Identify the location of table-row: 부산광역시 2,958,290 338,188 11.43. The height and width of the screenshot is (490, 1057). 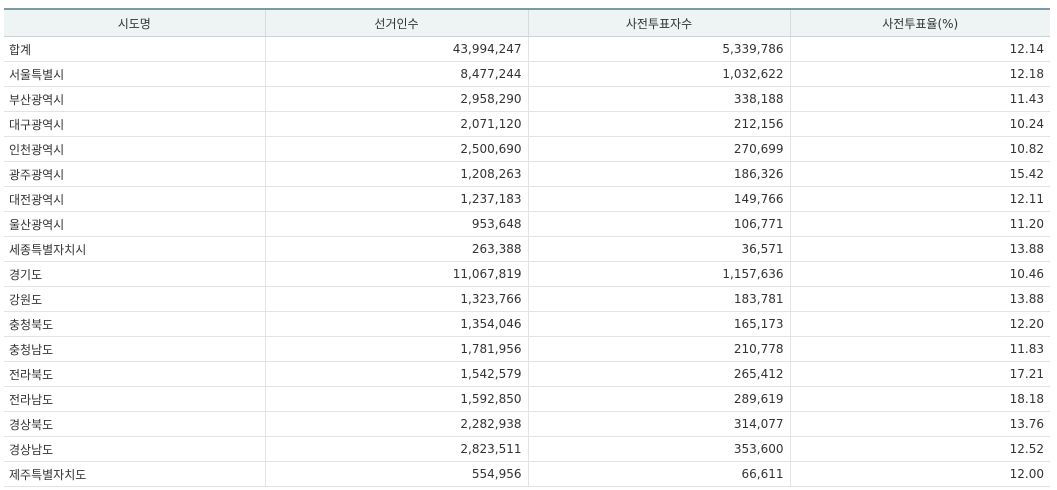
(527, 99).